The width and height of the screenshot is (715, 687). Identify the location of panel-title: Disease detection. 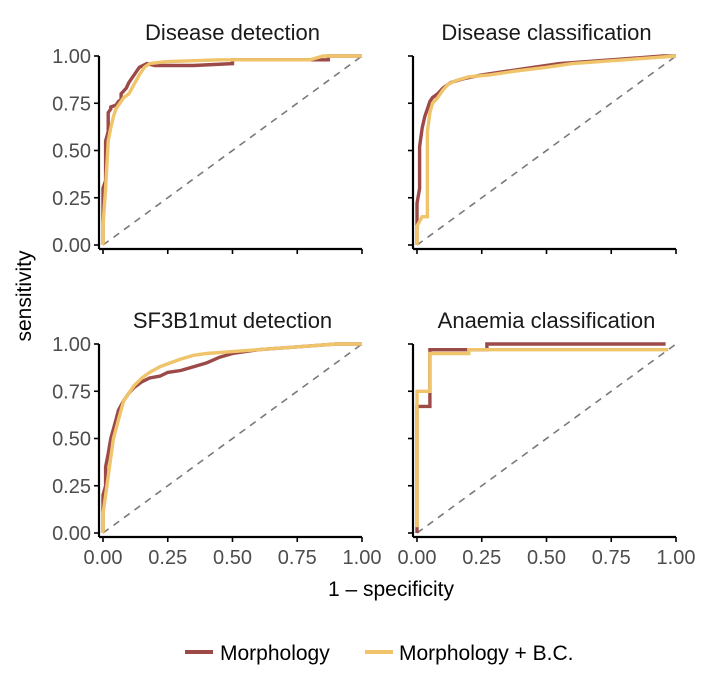
(232, 32).